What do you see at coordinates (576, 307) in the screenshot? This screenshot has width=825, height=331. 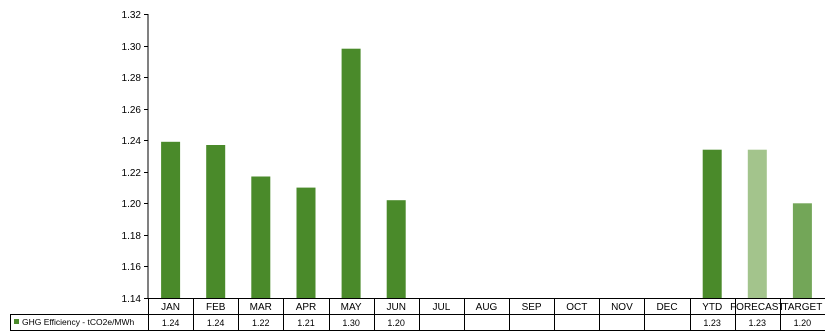 I see `category-label-oct: OCT` at bounding box center [576, 307].